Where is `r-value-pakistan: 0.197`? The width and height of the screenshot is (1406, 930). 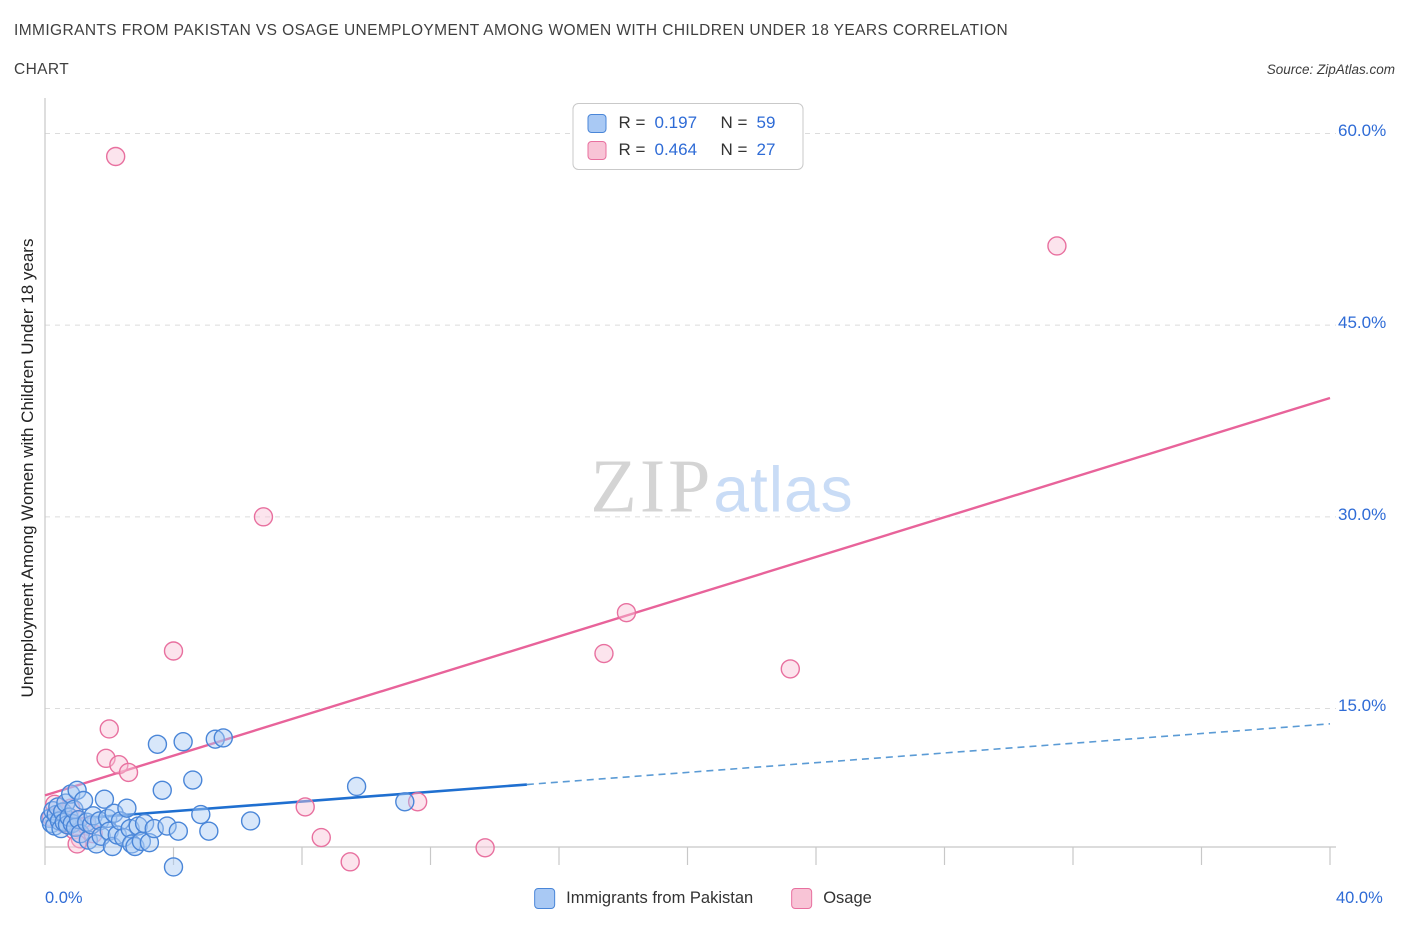
r-value-pakistan: 0.197 is located at coordinates (676, 122).